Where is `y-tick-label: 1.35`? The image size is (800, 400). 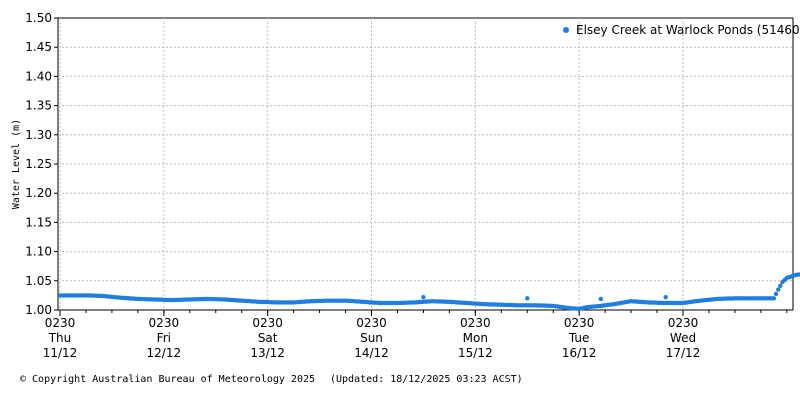
y-tick-label: 1.35 is located at coordinates (38, 106).